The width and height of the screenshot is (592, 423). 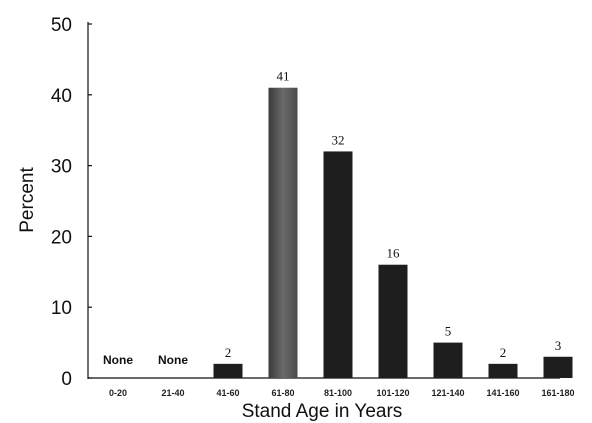 I want to click on x-tick-label: 121-140, so click(x=447, y=393).